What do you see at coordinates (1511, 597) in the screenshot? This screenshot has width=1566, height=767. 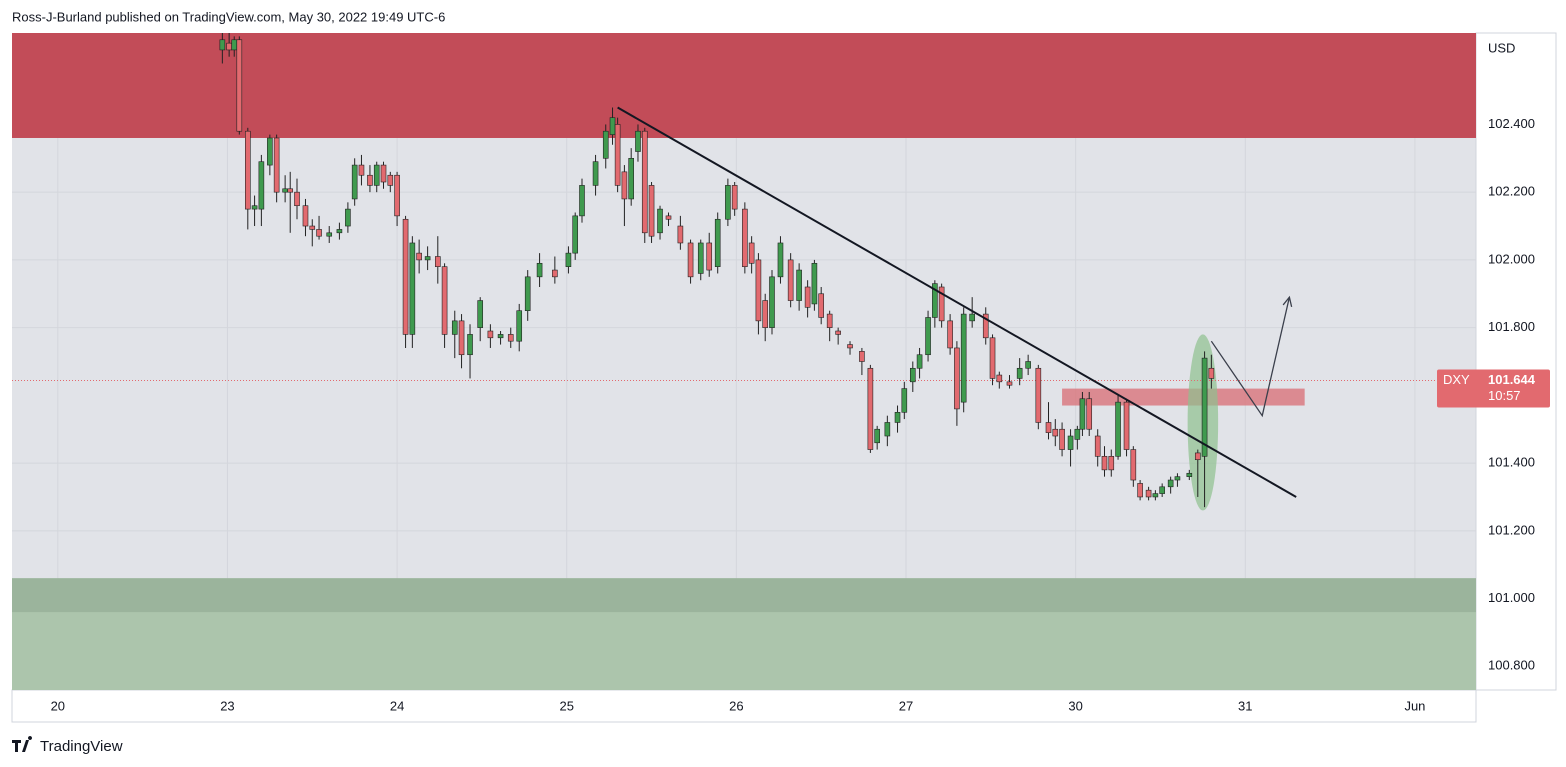 I see `y-tick-label: 101.000` at bounding box center [1511, 597].